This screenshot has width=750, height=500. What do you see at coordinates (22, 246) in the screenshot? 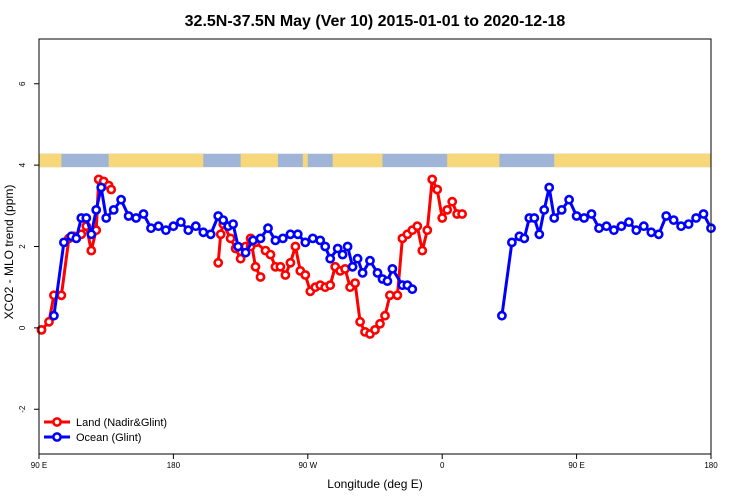
I see `y-tick-label: 2` at bounding box center [22, 246].